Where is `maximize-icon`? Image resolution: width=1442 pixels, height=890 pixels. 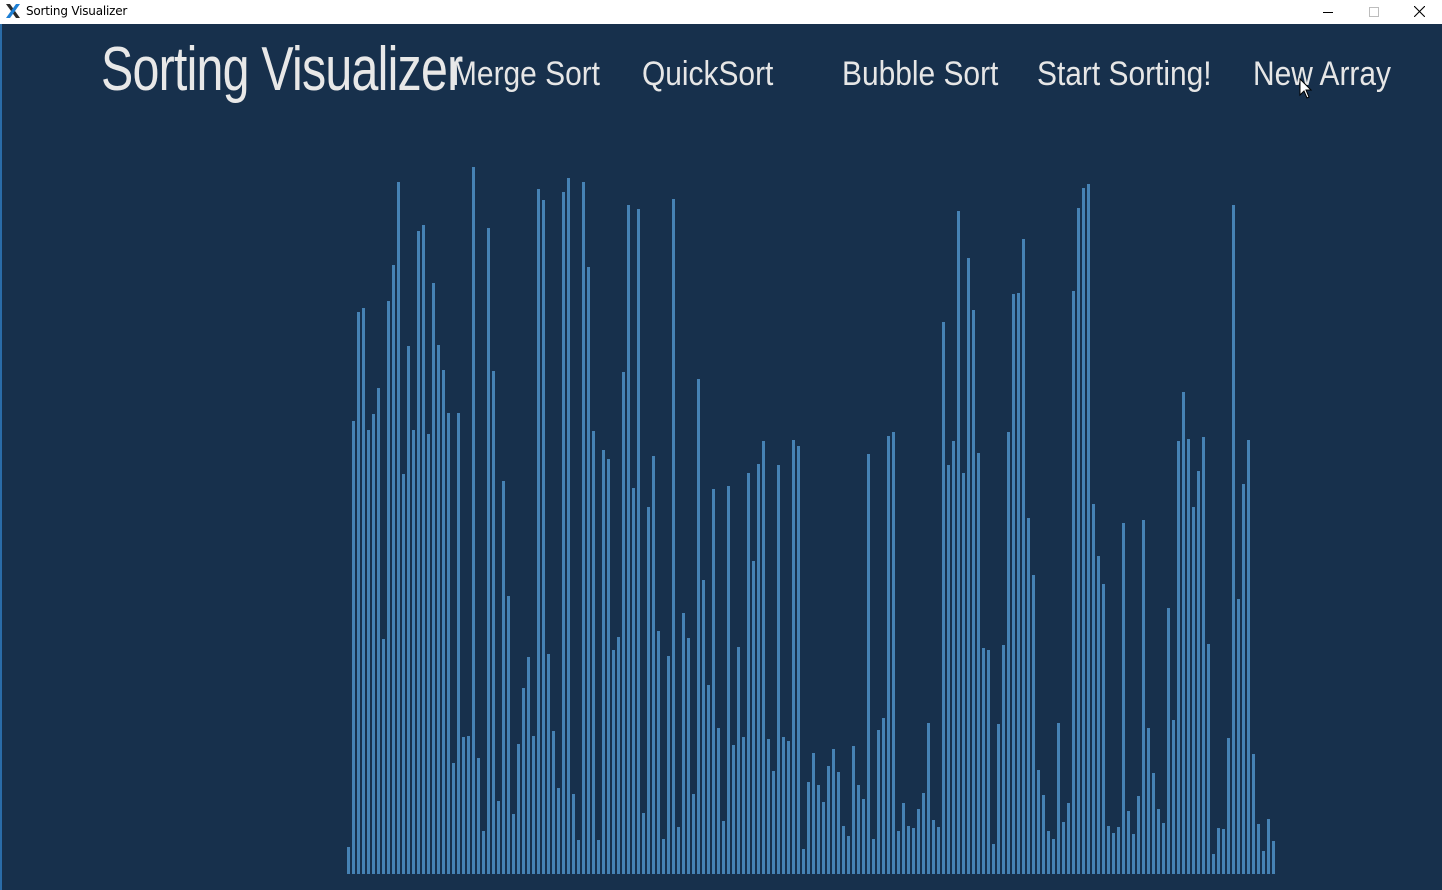 maximize-icon is located at coordinates (1374, 11).